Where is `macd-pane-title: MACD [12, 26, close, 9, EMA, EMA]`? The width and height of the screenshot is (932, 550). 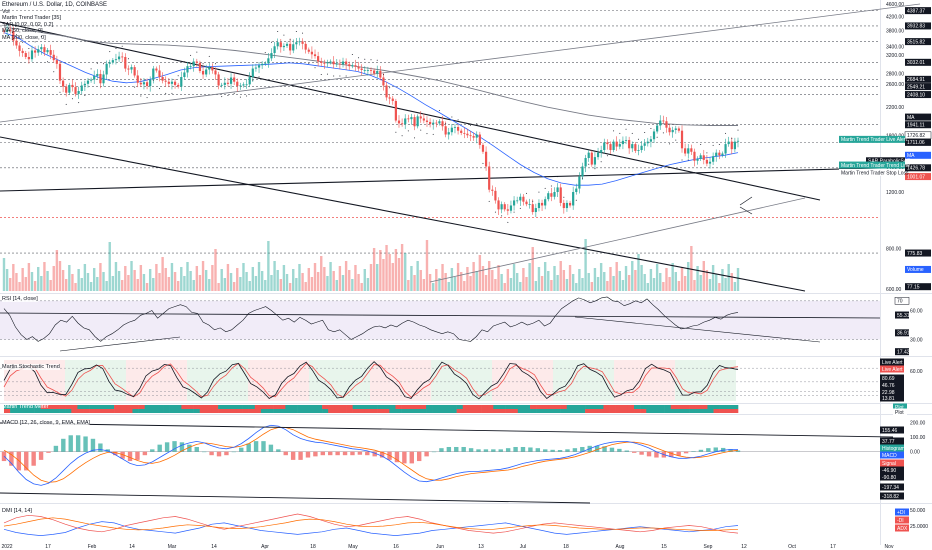 macd-pane-title: MACD [12, 26, close, 9, EMA, EMA] is located at coordinates (46, 423).